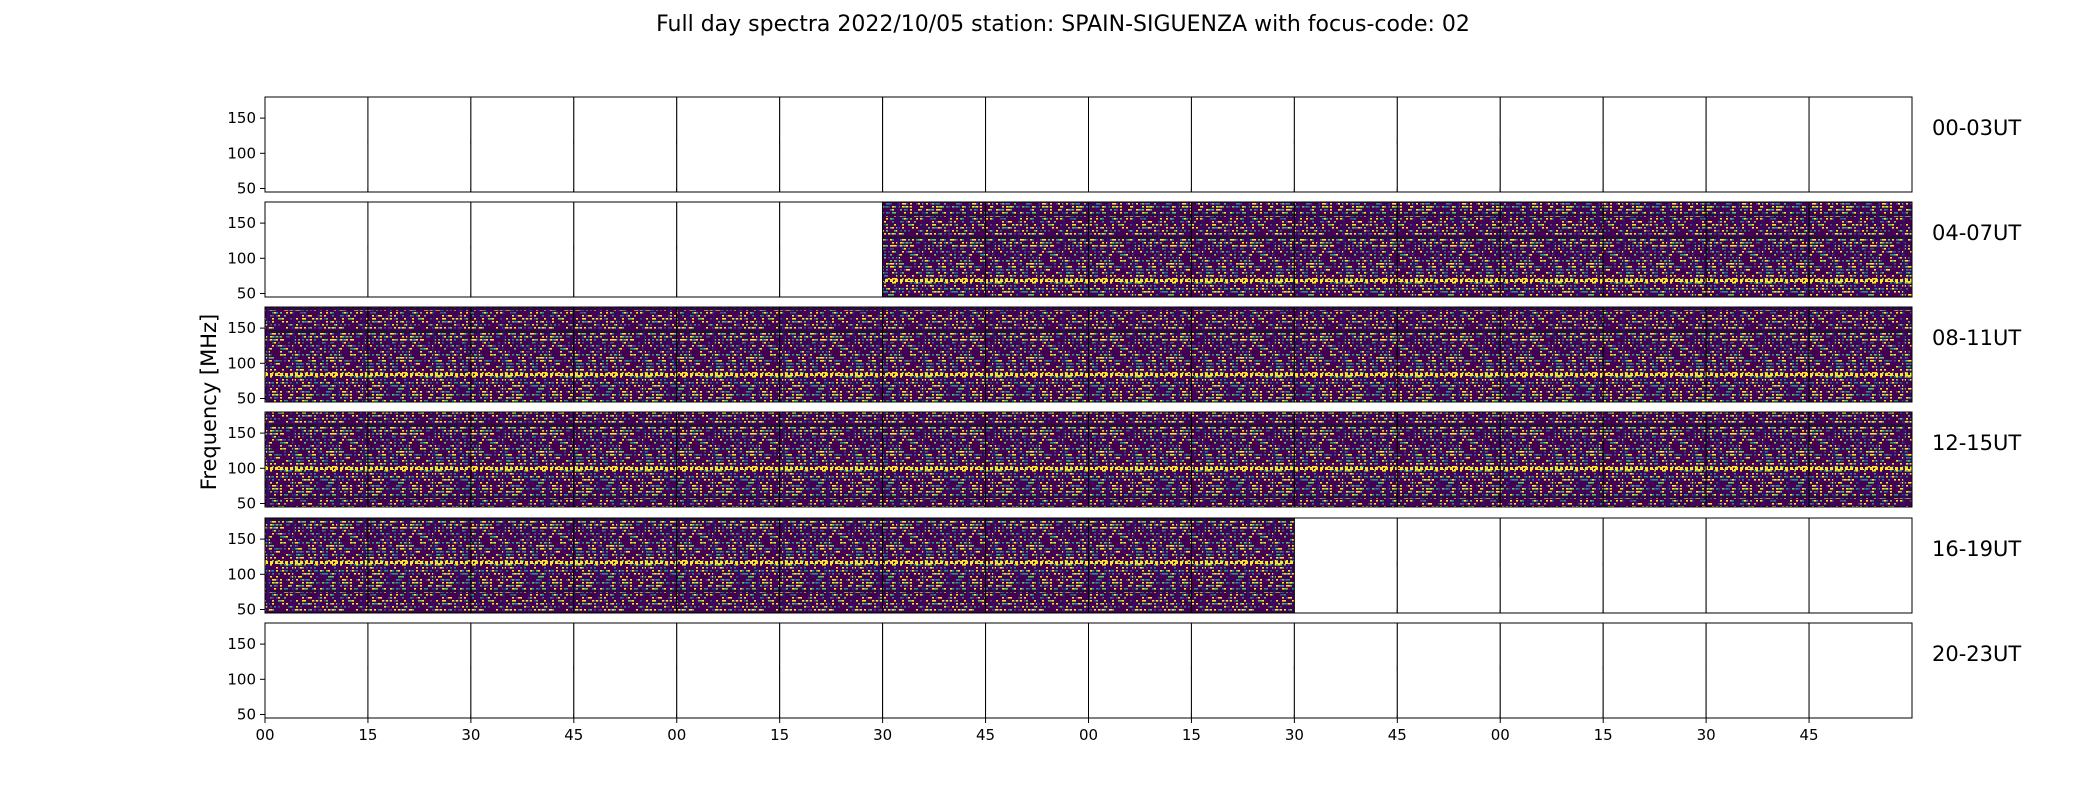 This screenshot has height=800, width=2100. I want to click on spectra-row: 150 100 50 00-03UT, so click(1124, 146).